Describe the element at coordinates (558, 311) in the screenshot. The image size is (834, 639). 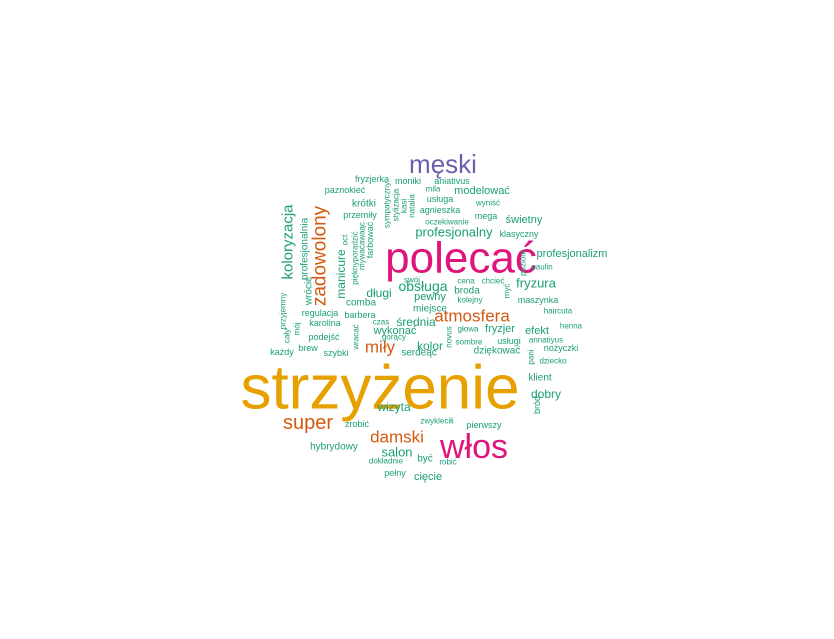
I see `word-67: haircuta` at that location.